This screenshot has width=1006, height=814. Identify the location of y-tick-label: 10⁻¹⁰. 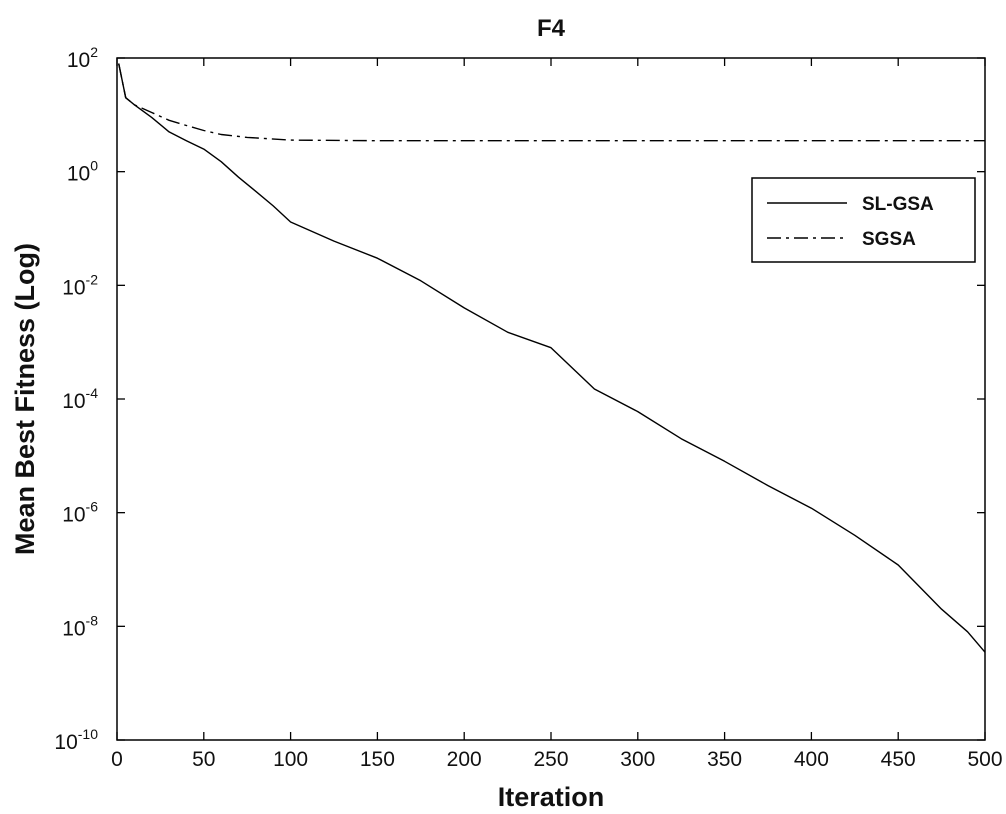
(76, 740).